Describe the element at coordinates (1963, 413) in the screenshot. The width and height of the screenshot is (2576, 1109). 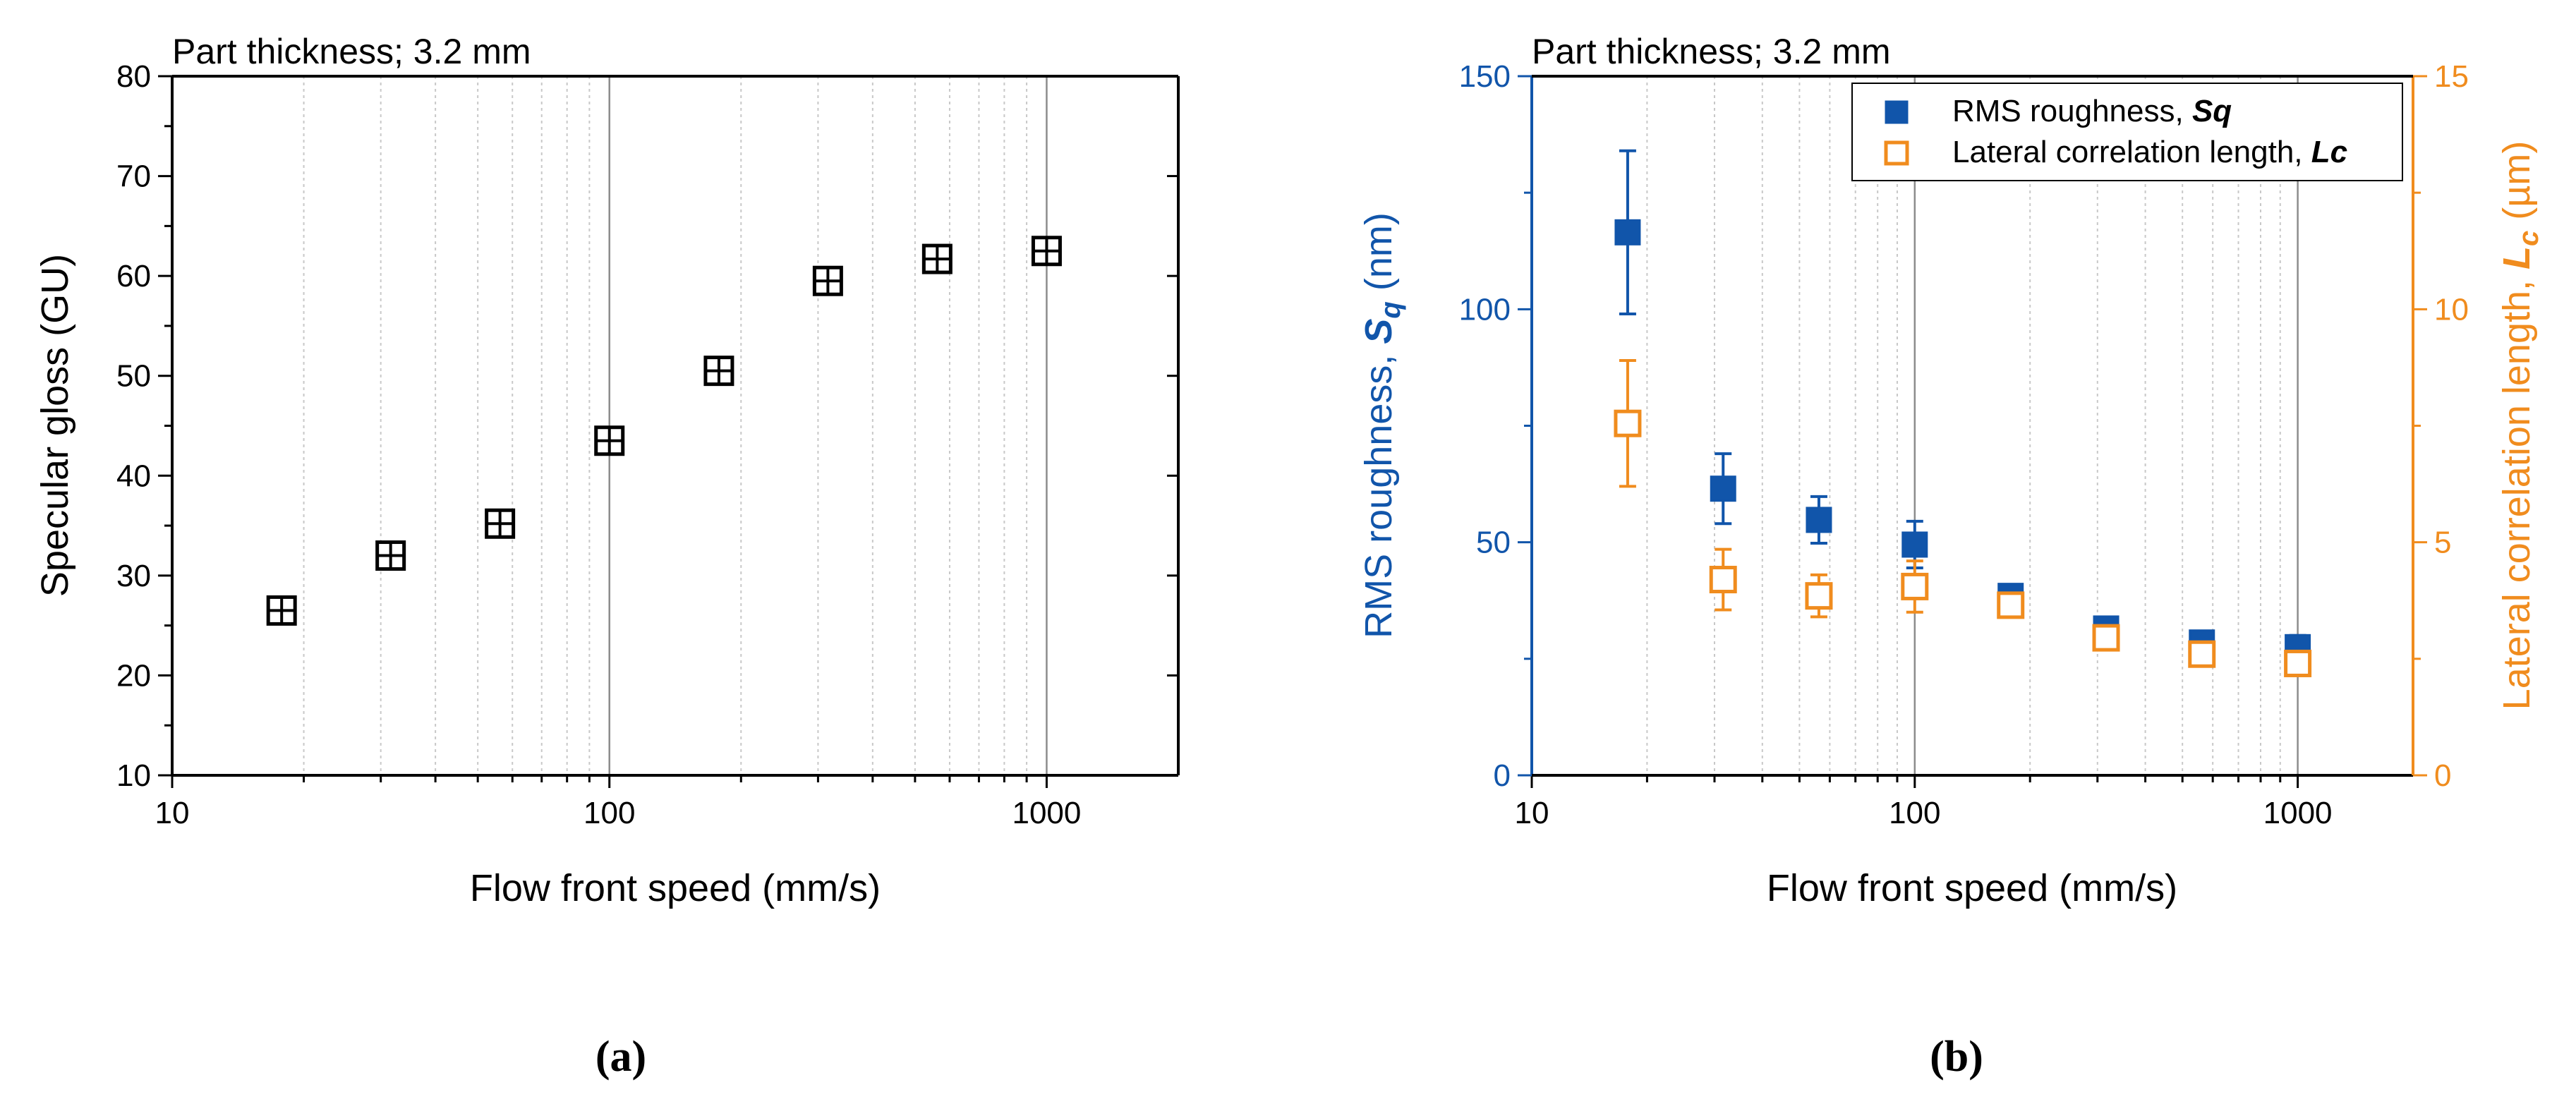
I see `roughness-data-points` at that location.